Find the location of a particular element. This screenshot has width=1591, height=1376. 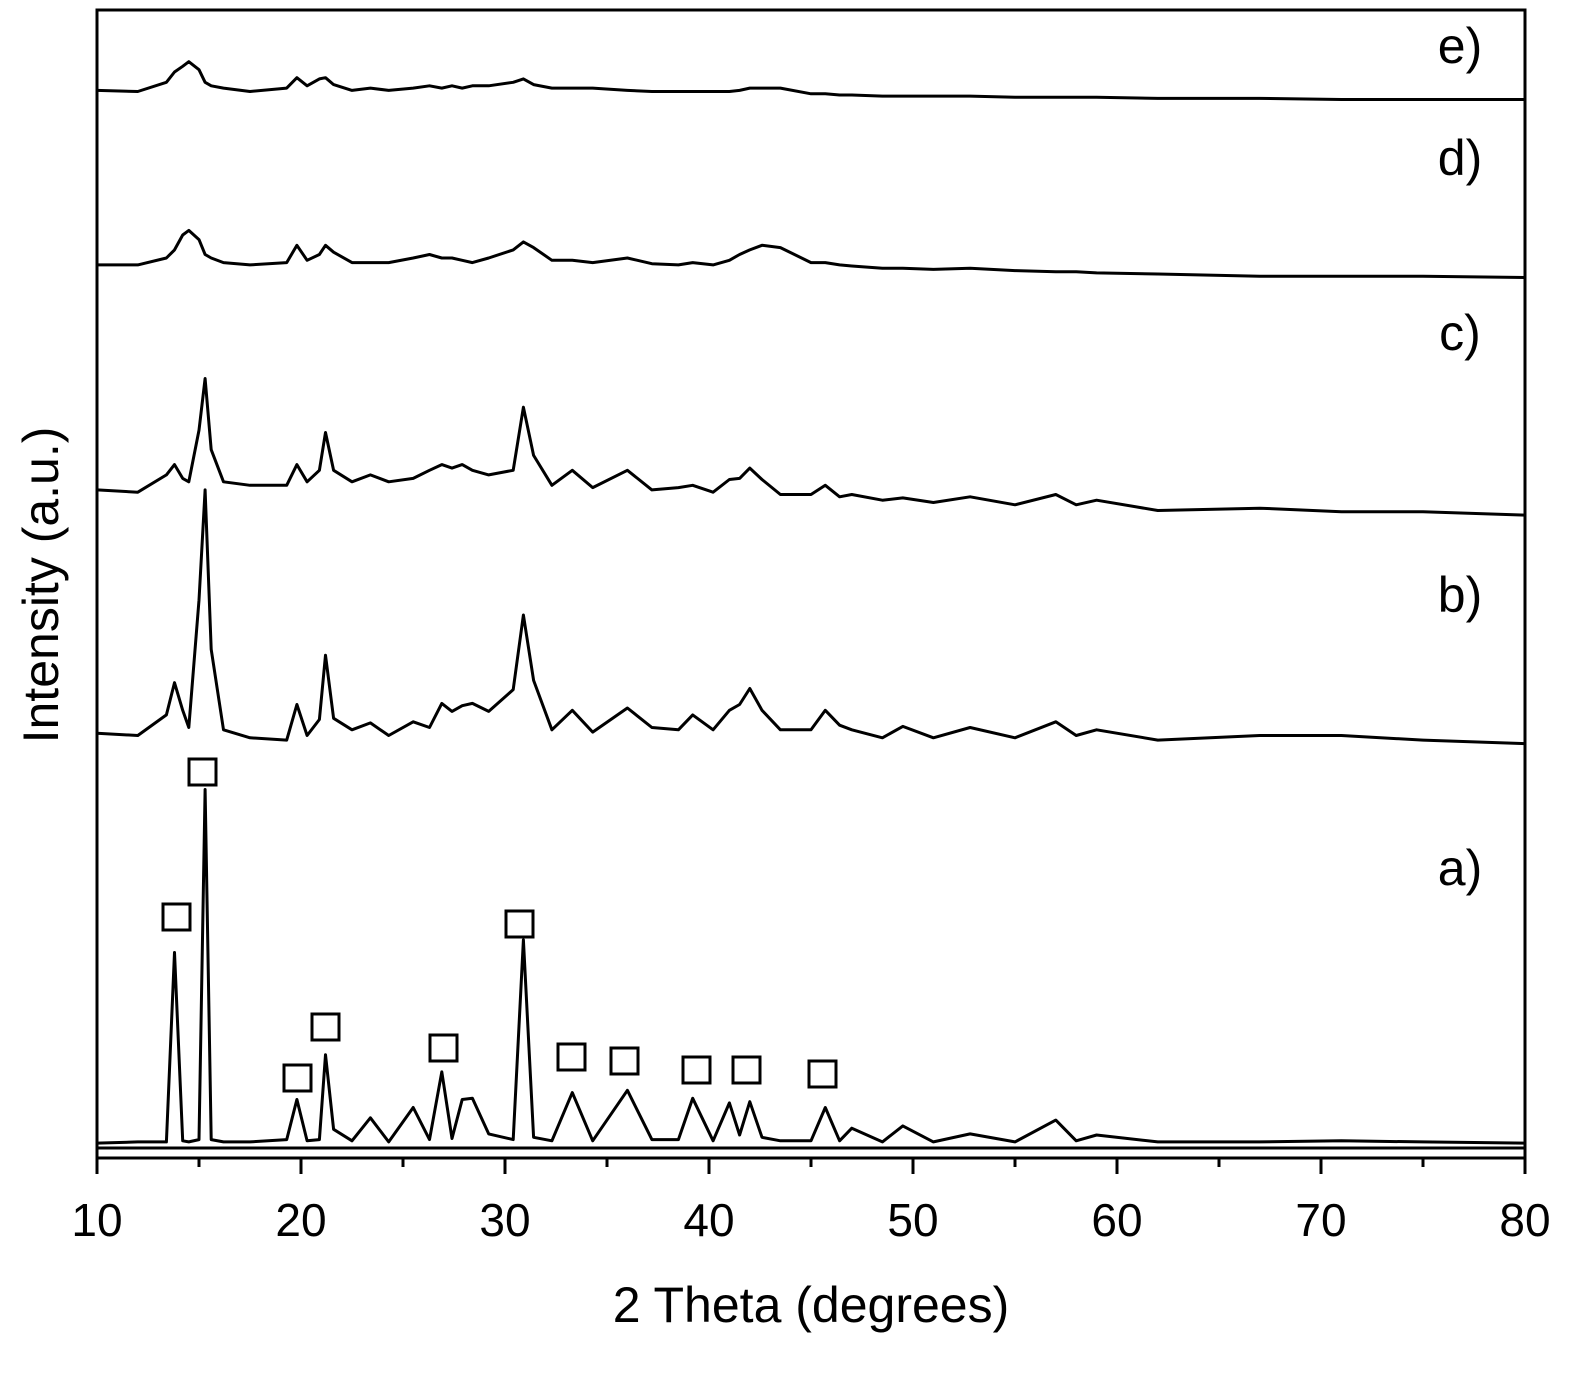

series-label: a) is located at coordinates (1460, 868).